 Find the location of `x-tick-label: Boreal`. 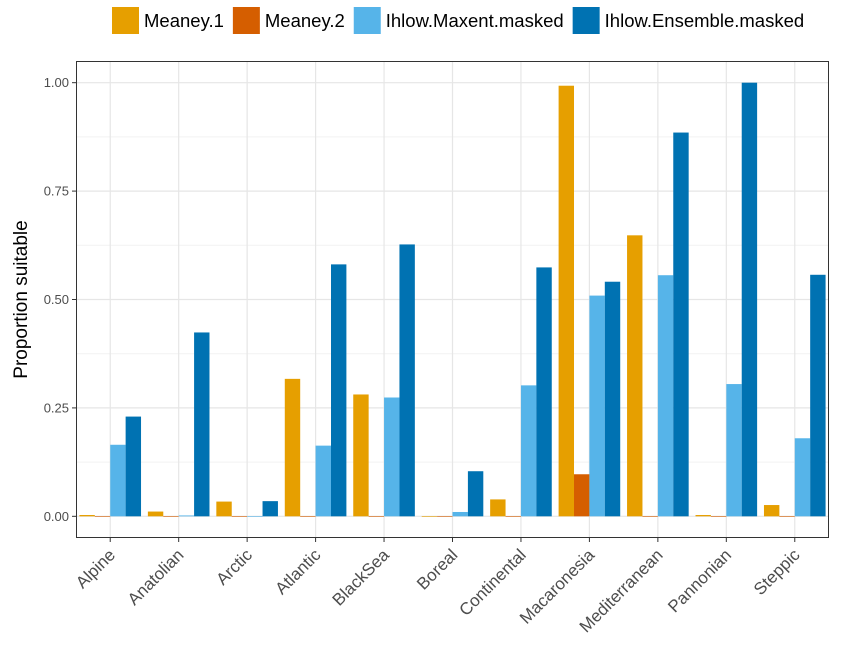

x-tick-label: Boreal is located at coordinates (437, 569).